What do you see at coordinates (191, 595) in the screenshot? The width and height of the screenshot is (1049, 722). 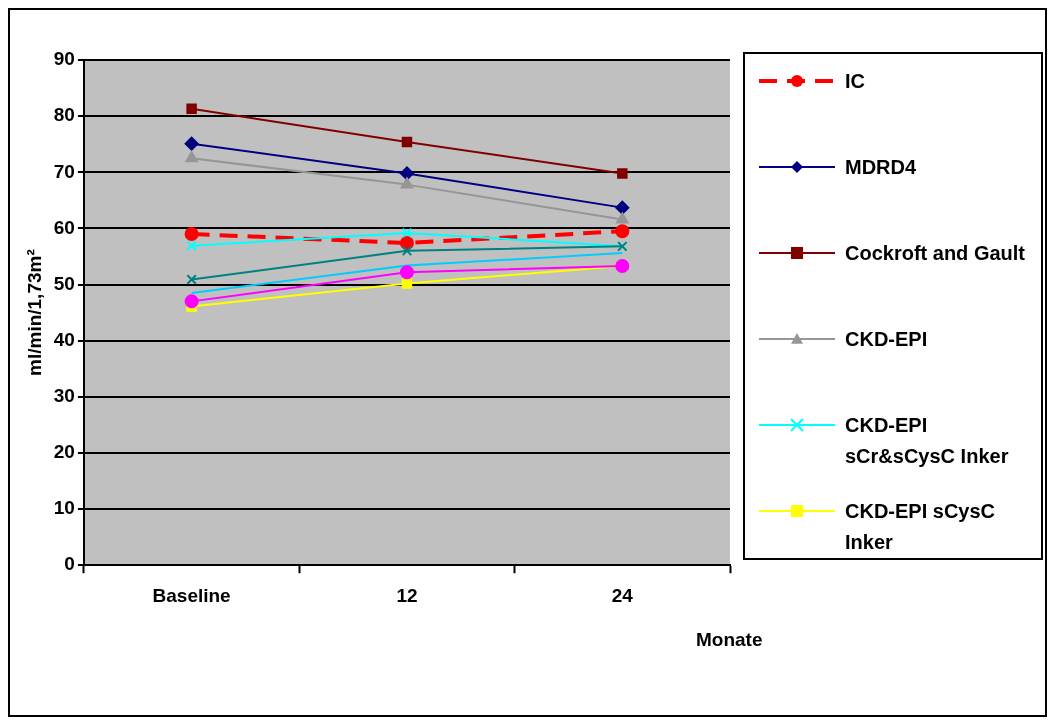 I see `x-tick-label: Baseline` at bounding box center [191, 595].